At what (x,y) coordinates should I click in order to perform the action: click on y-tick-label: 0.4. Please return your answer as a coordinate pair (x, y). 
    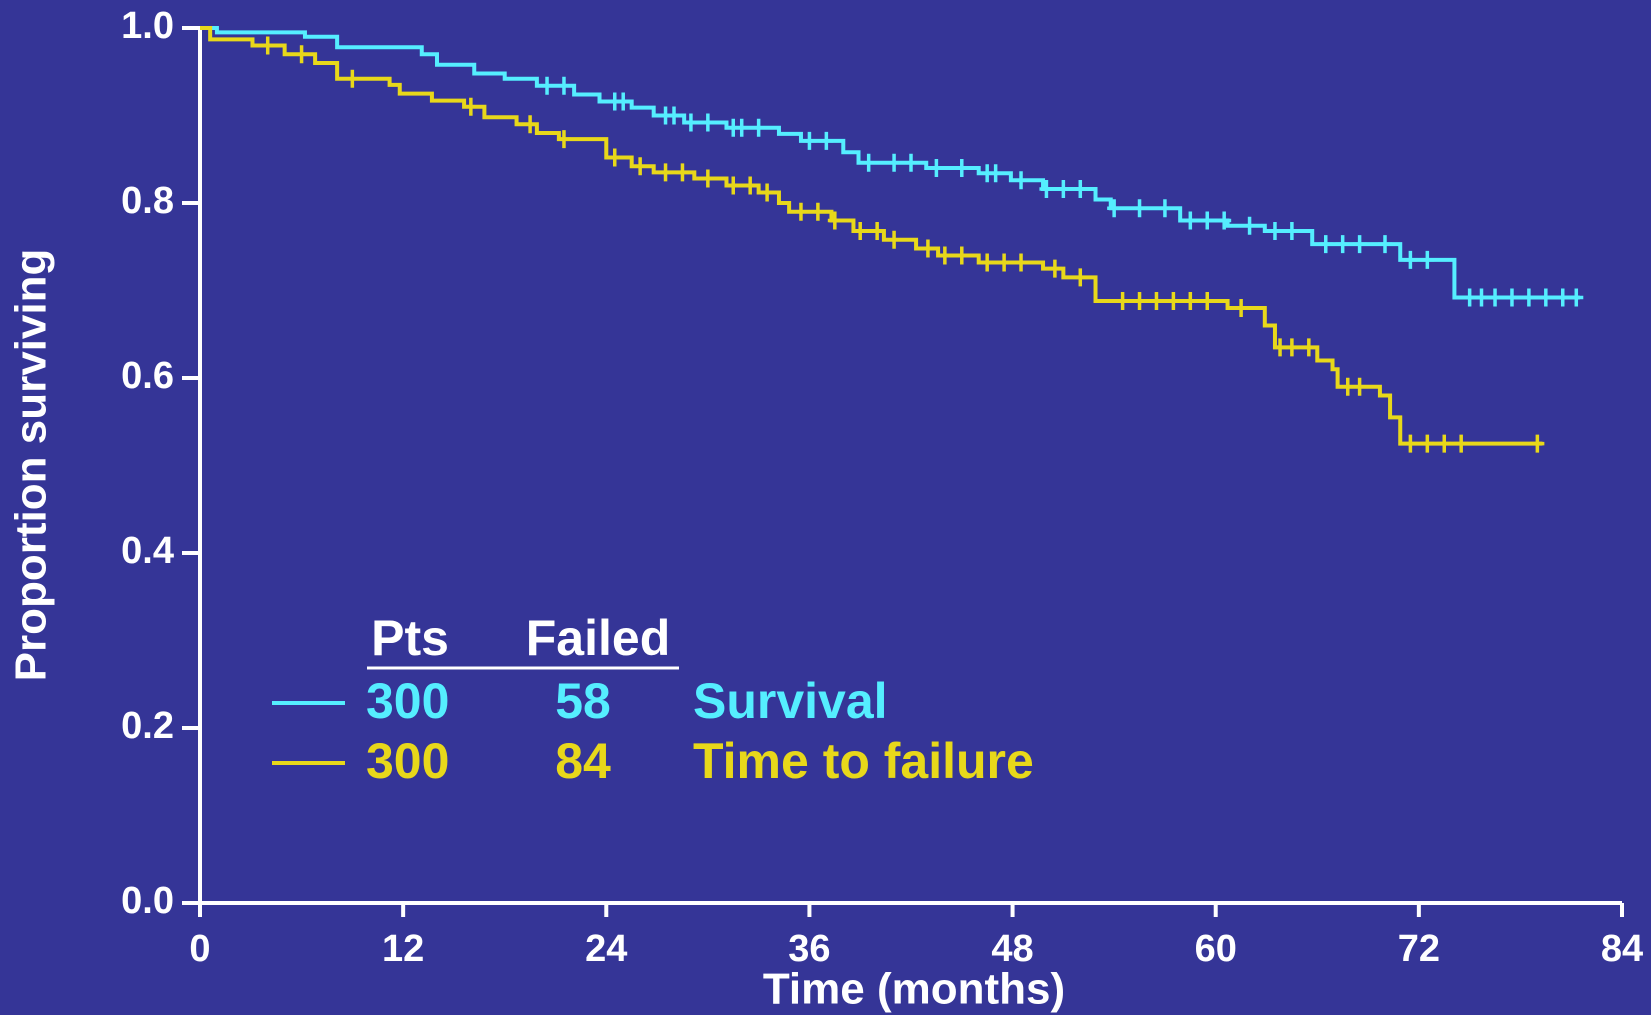
    Looking at the image, I should click on (147, 551).